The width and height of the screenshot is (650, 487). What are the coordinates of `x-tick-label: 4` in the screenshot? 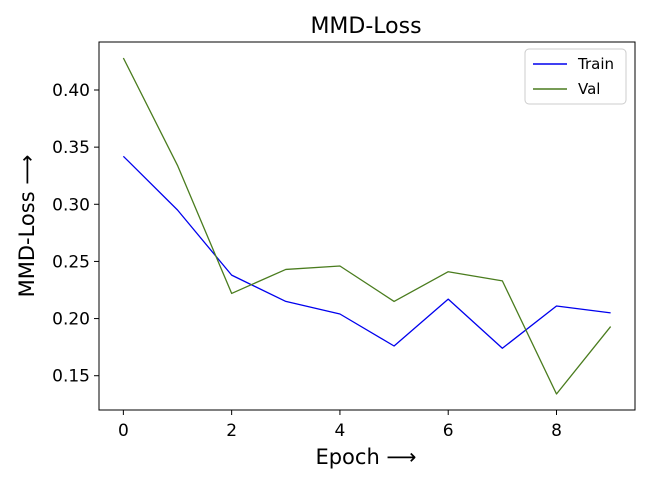 It's located at (340, 431).